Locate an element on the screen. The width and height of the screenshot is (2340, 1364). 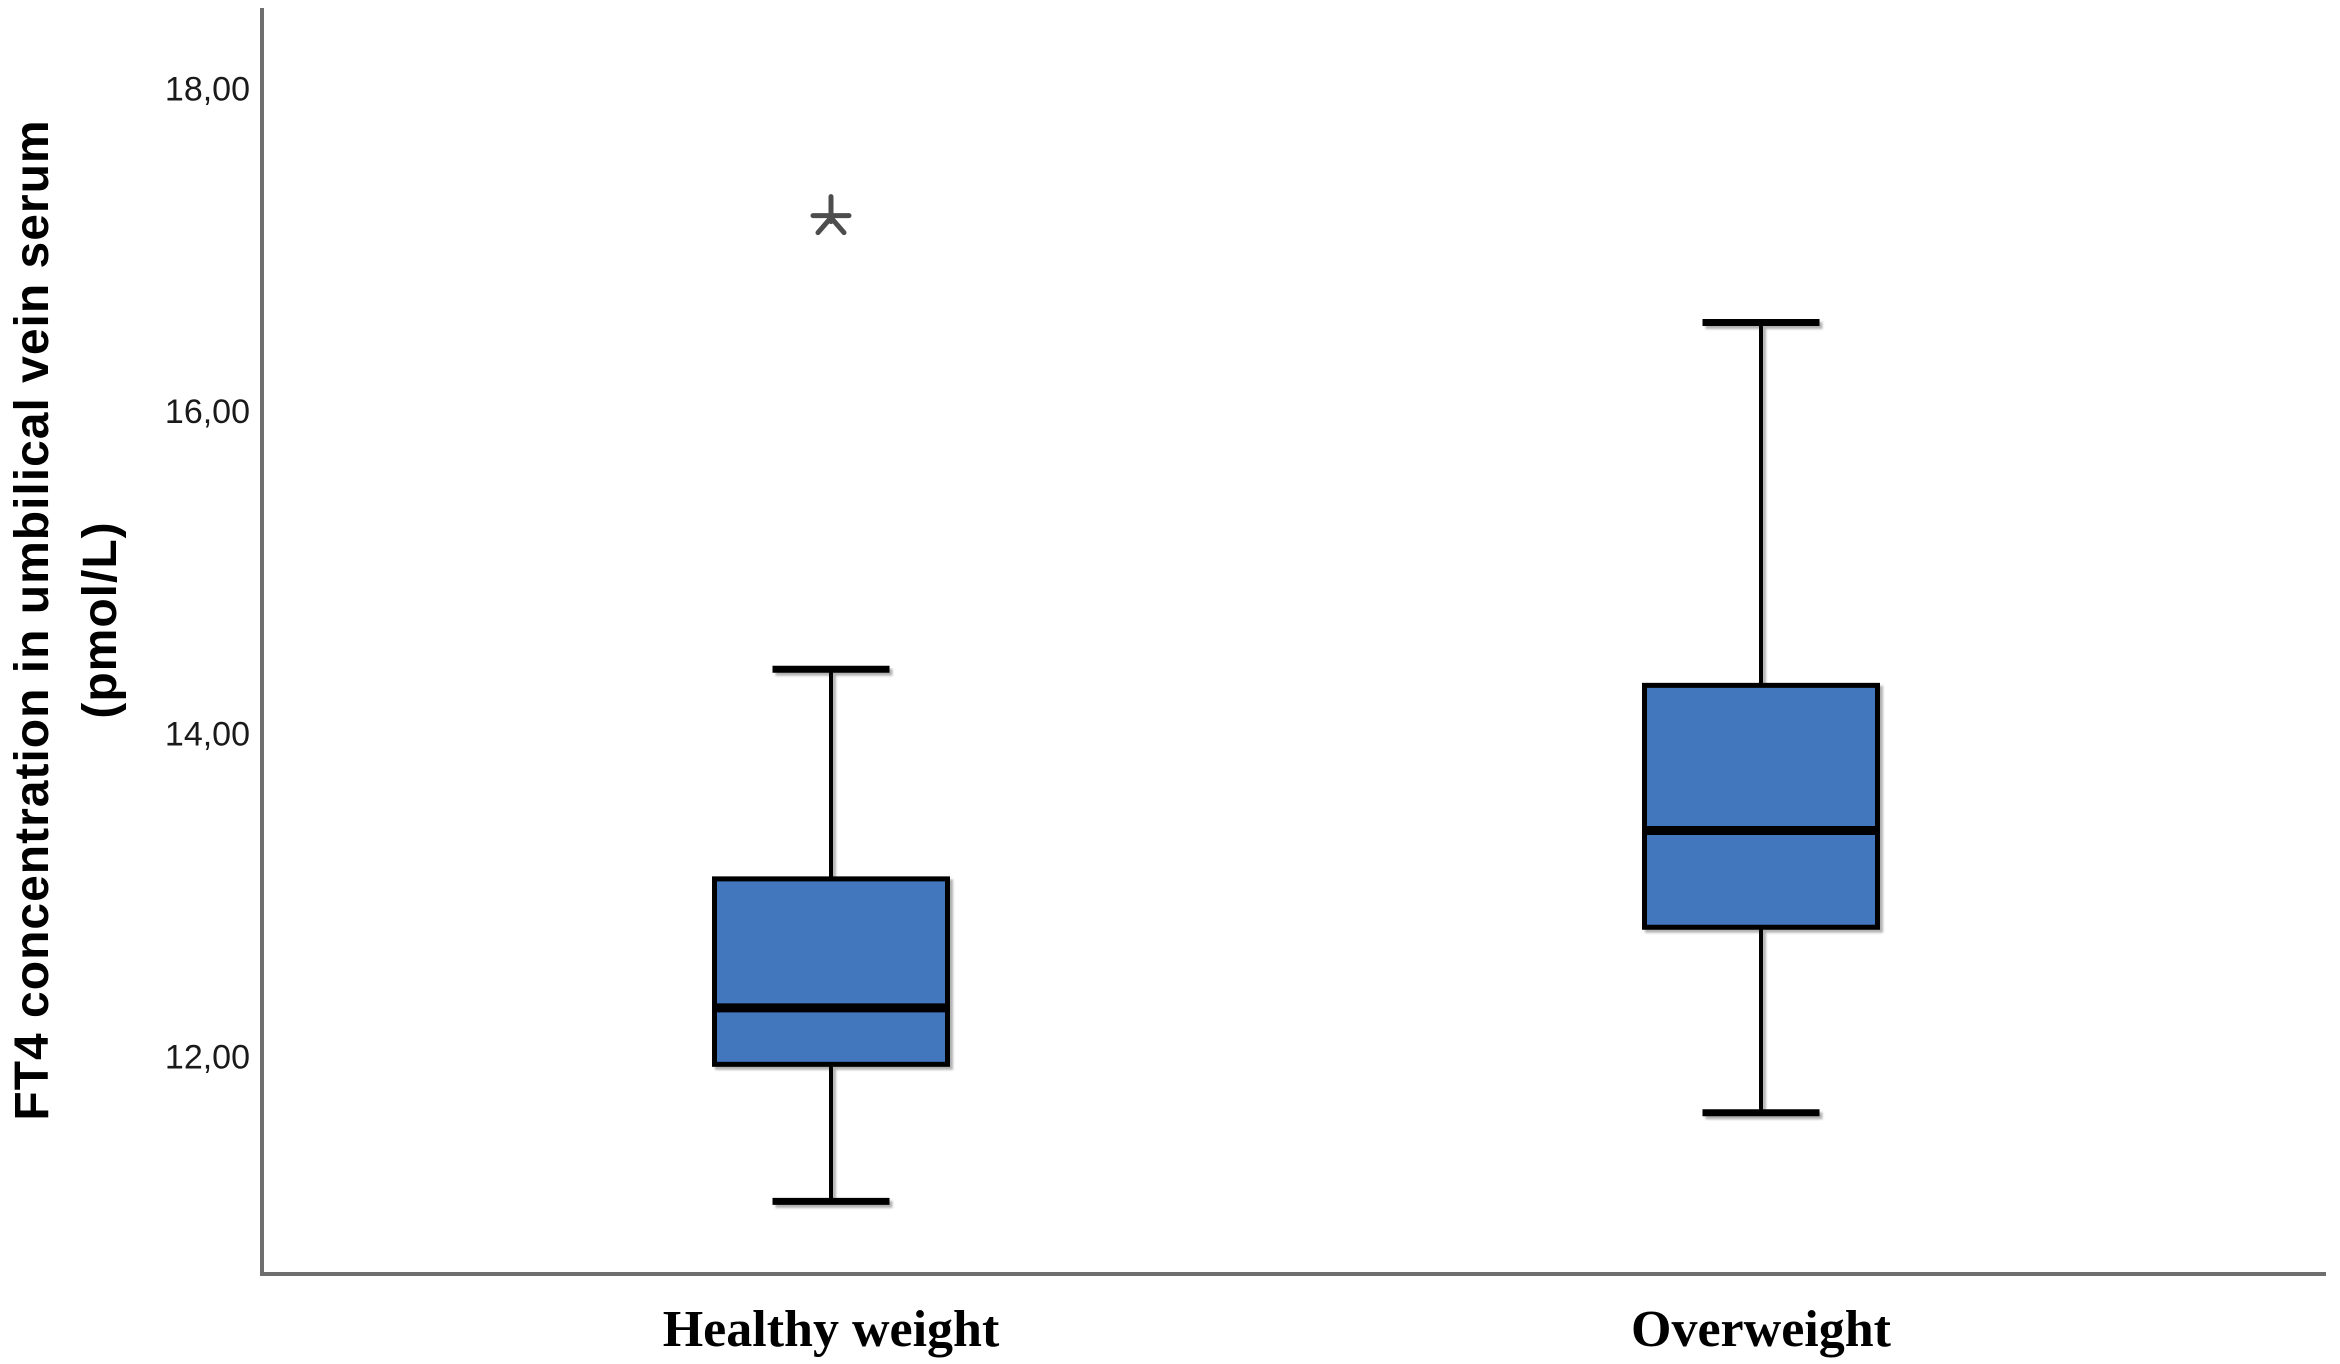
x-category-label-healthy-weight: Healthy weight is located at coordinates (831, 1329).